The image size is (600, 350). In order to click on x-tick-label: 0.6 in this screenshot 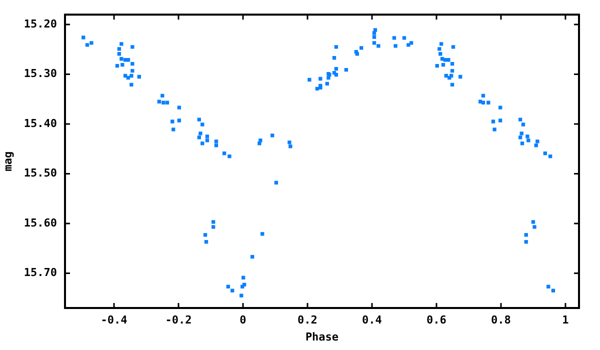, I will do `click(436, 319)`.